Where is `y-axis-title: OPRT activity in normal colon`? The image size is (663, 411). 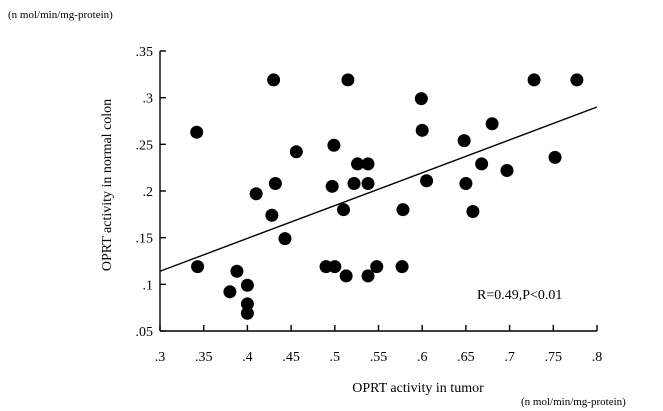
y-axis-title: OPRT activity in normal colon is located at coordinates (107, 185).